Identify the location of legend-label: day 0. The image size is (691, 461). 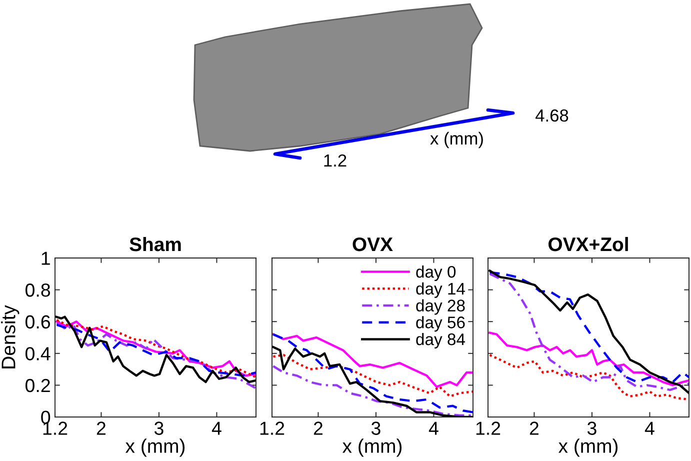
(436, 274).